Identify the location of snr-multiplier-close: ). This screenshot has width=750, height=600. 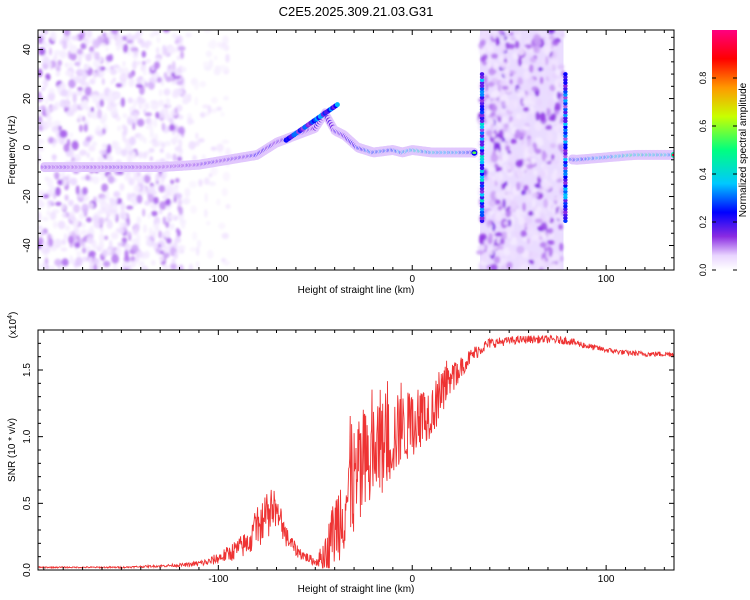
(13, 313).